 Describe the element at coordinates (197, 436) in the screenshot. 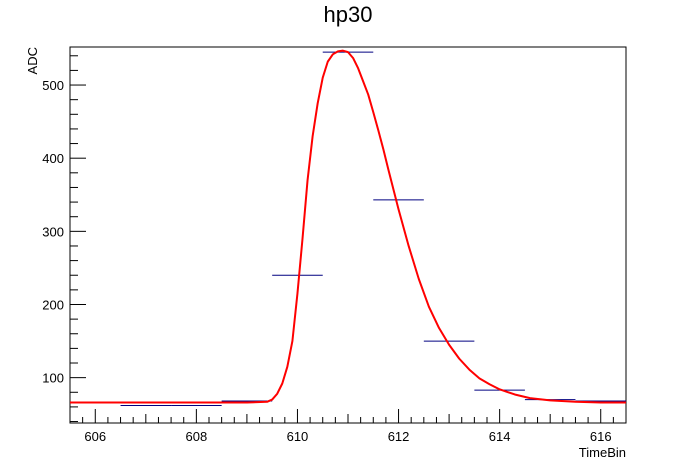

I see `x-tick-label: 608` at that location.